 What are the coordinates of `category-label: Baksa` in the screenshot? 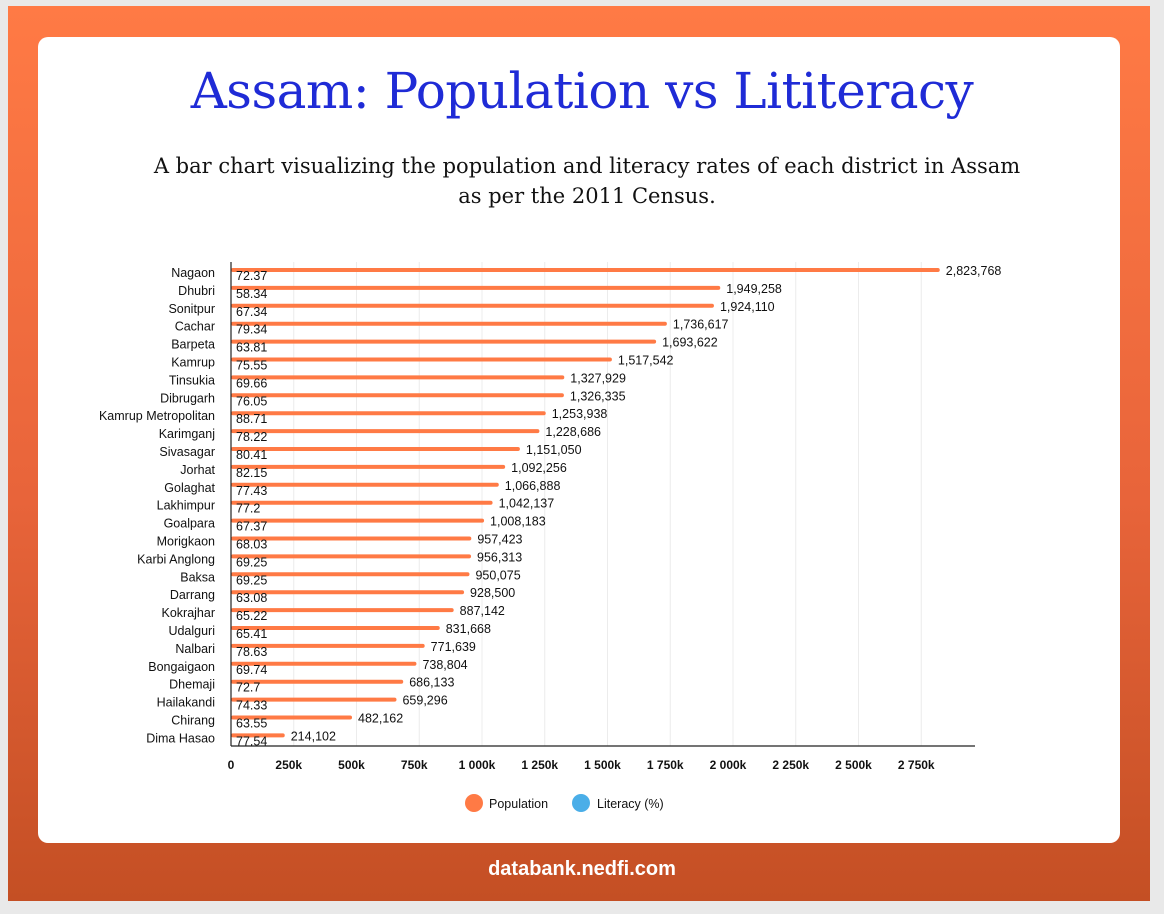 It's located at (197, 577).